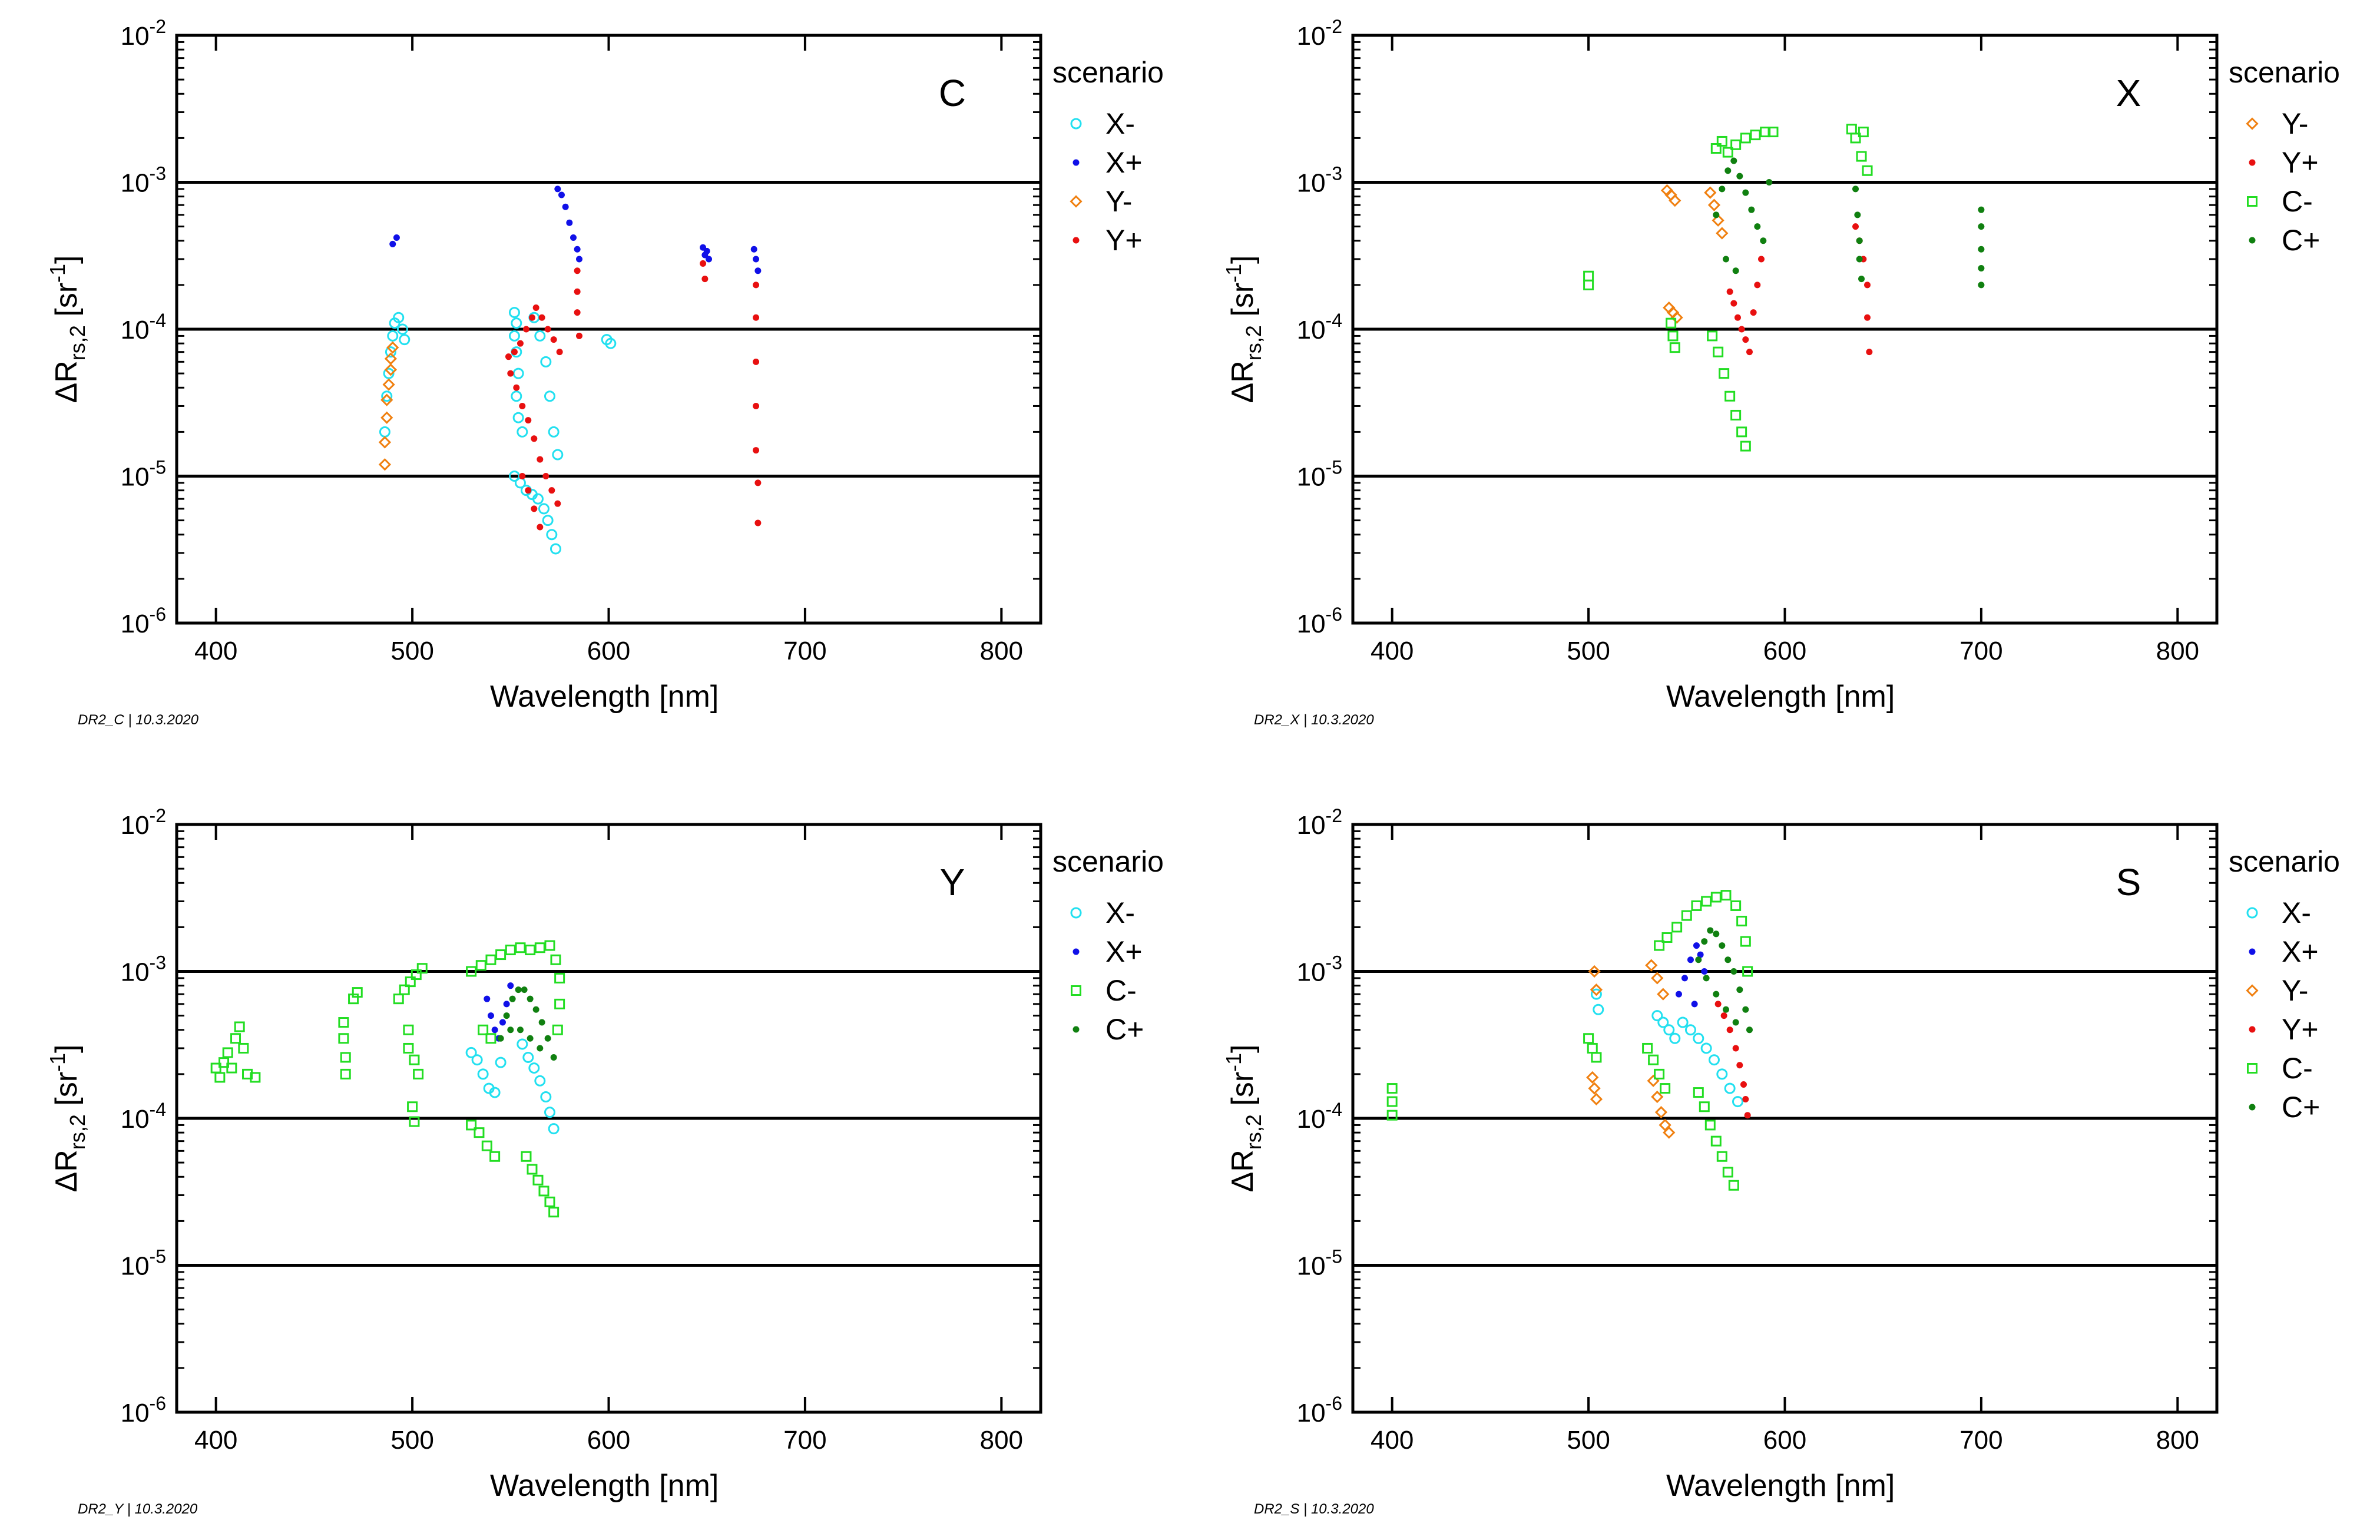 This screenshot has height=1540, width=2380. I want to click on legend-title: scenario, so click(1108, 72).